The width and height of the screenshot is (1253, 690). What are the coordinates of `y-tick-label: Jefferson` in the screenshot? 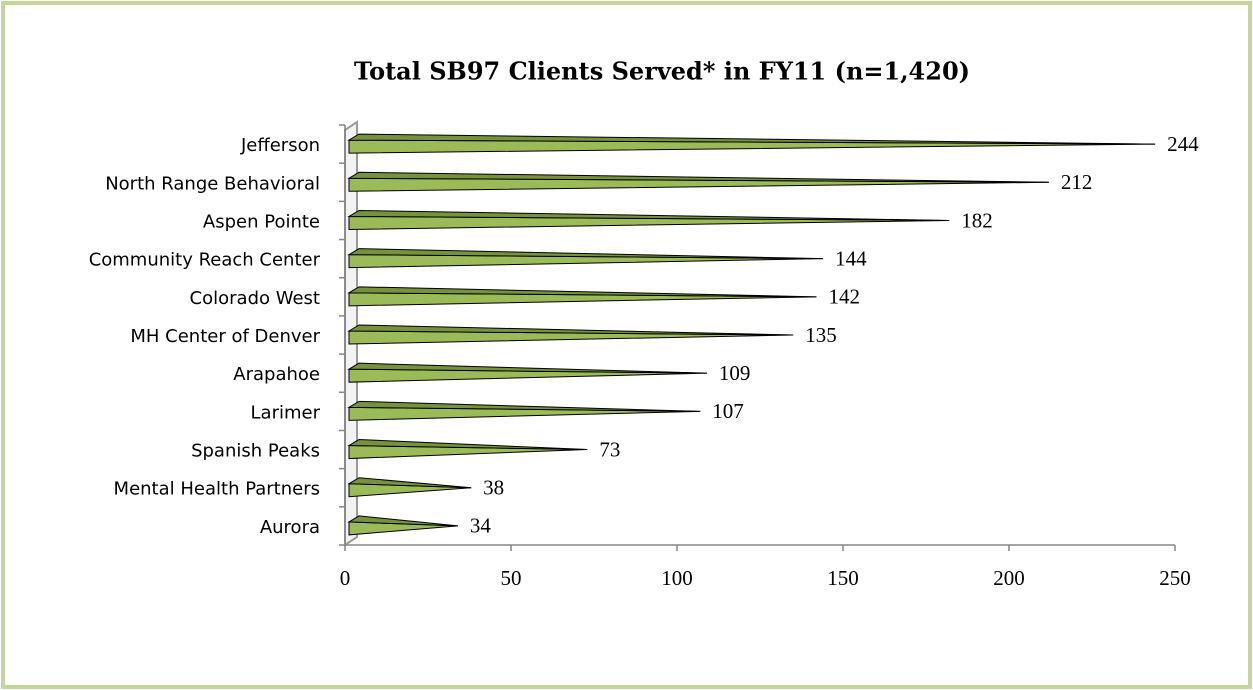 It's located at (280, 145).